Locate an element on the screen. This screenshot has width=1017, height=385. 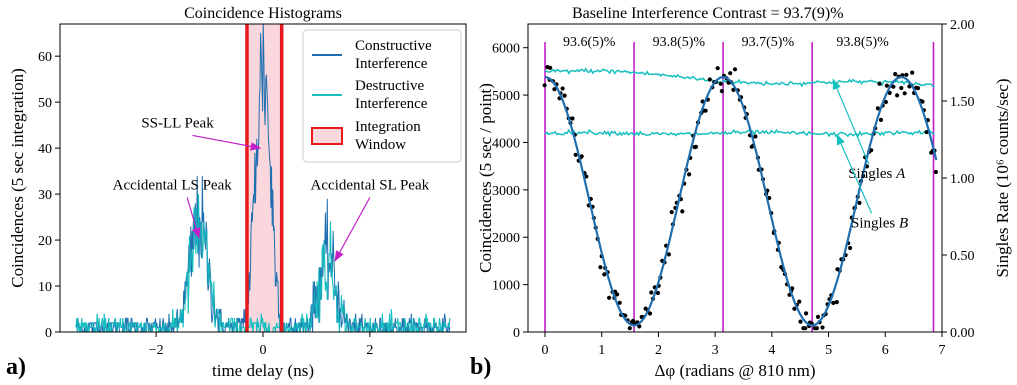
right-y-tick-label: 0.00 is located at coordinates (962, 333).